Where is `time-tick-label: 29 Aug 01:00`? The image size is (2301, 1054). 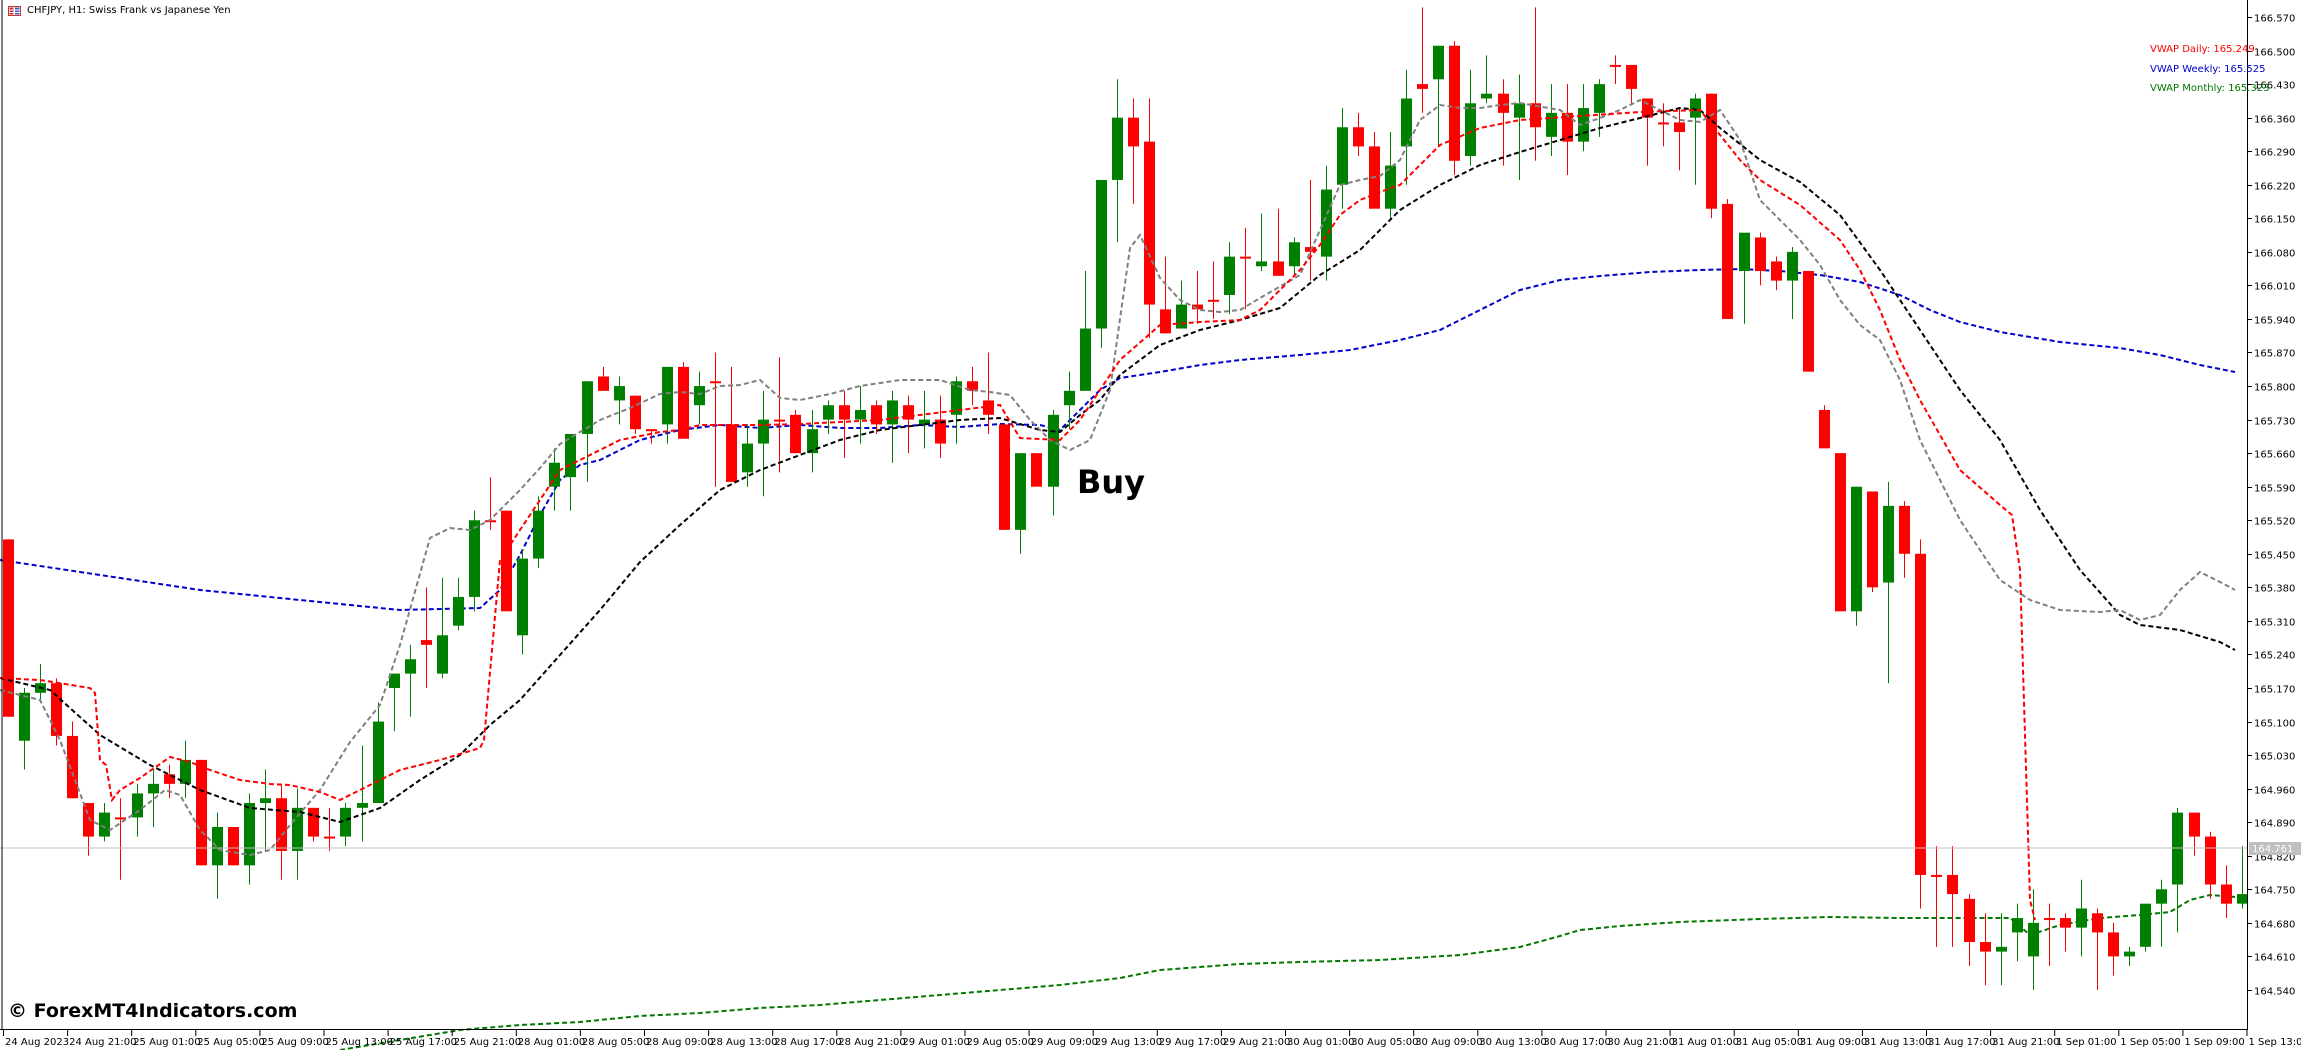
time-tick-label: 29 Aug 01:00 is located at coordinates (935, 1042).